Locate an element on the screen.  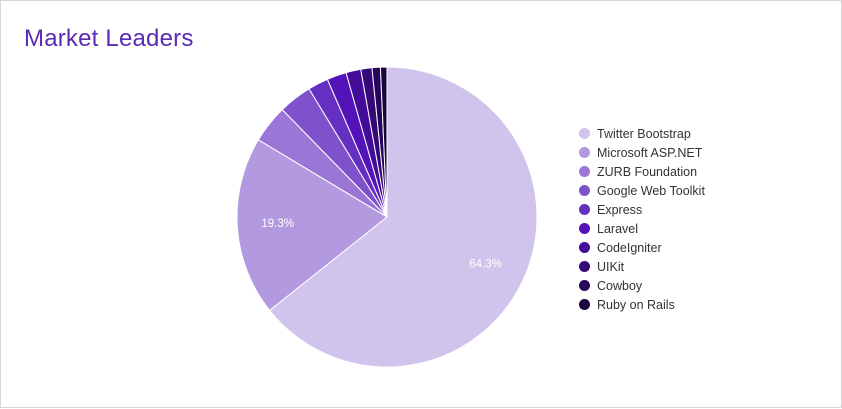
legend-item-zurb-foundation: ZURB Foundation is located at coordinates (642, 171).